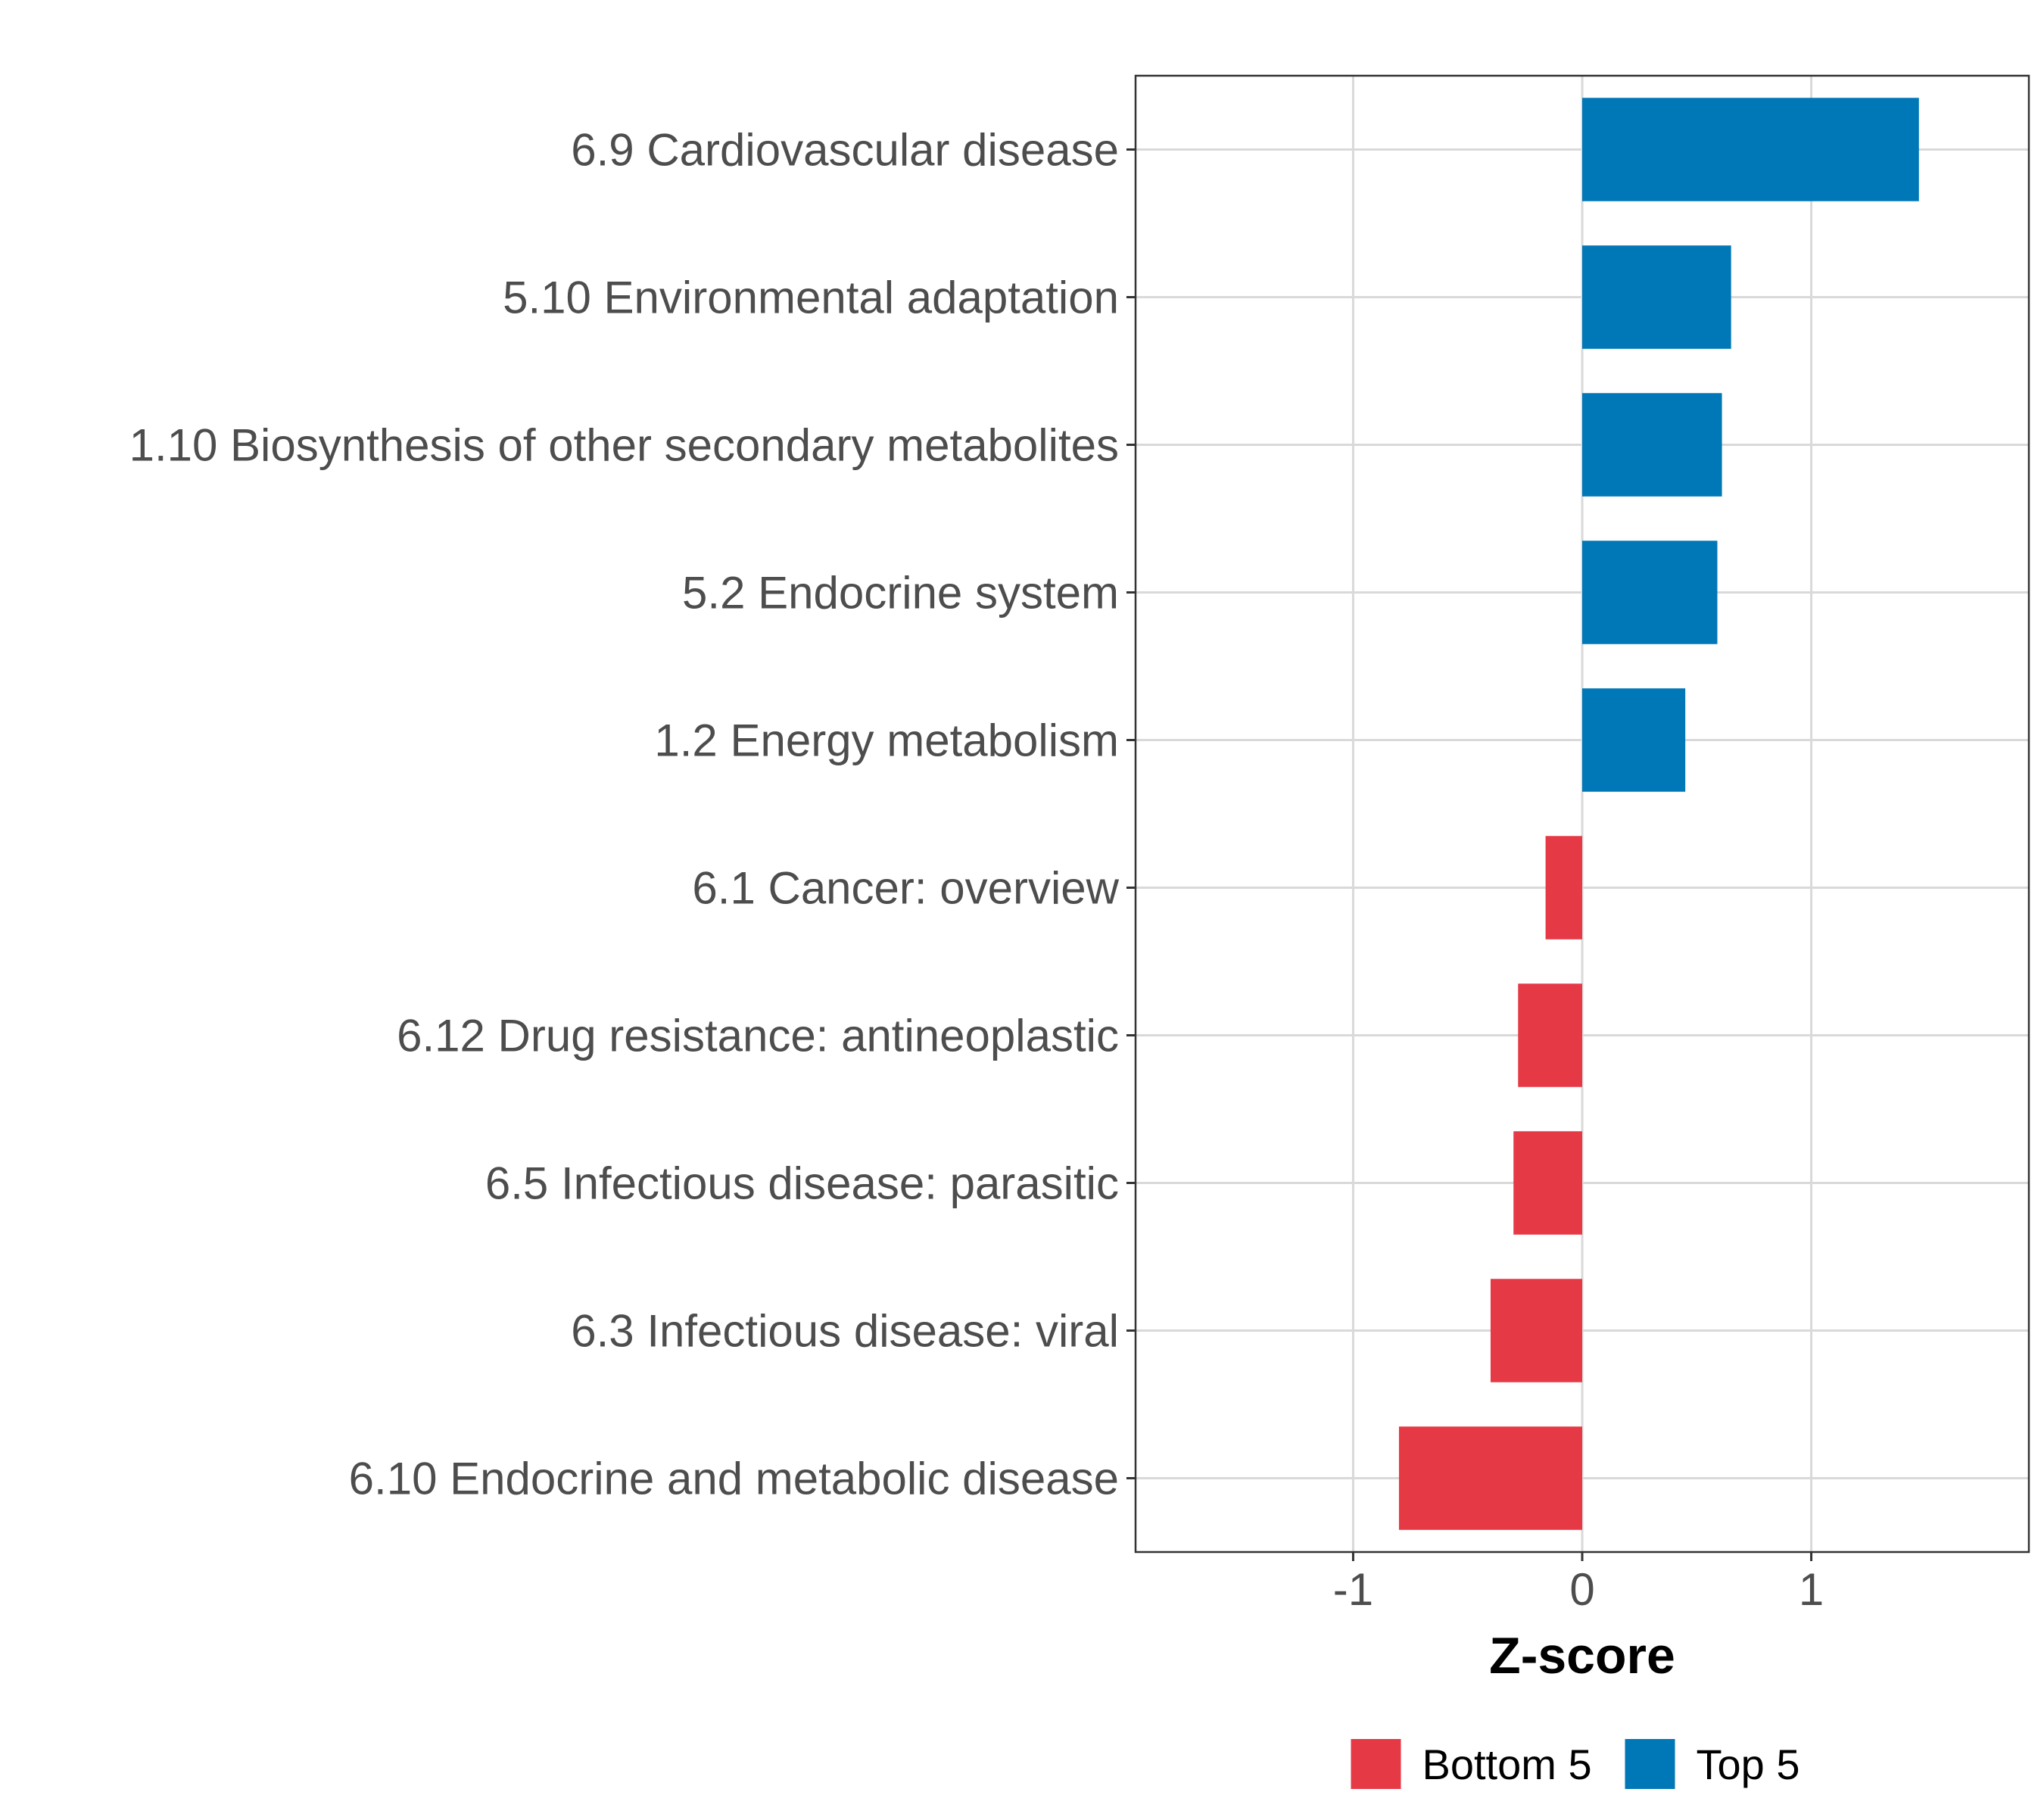 The image size is (2044, 1817). Describe the element at coordinates (811, 298) in the screenshot. I see `y-tick-label: 5.10 Environmental adaptation` at that location.